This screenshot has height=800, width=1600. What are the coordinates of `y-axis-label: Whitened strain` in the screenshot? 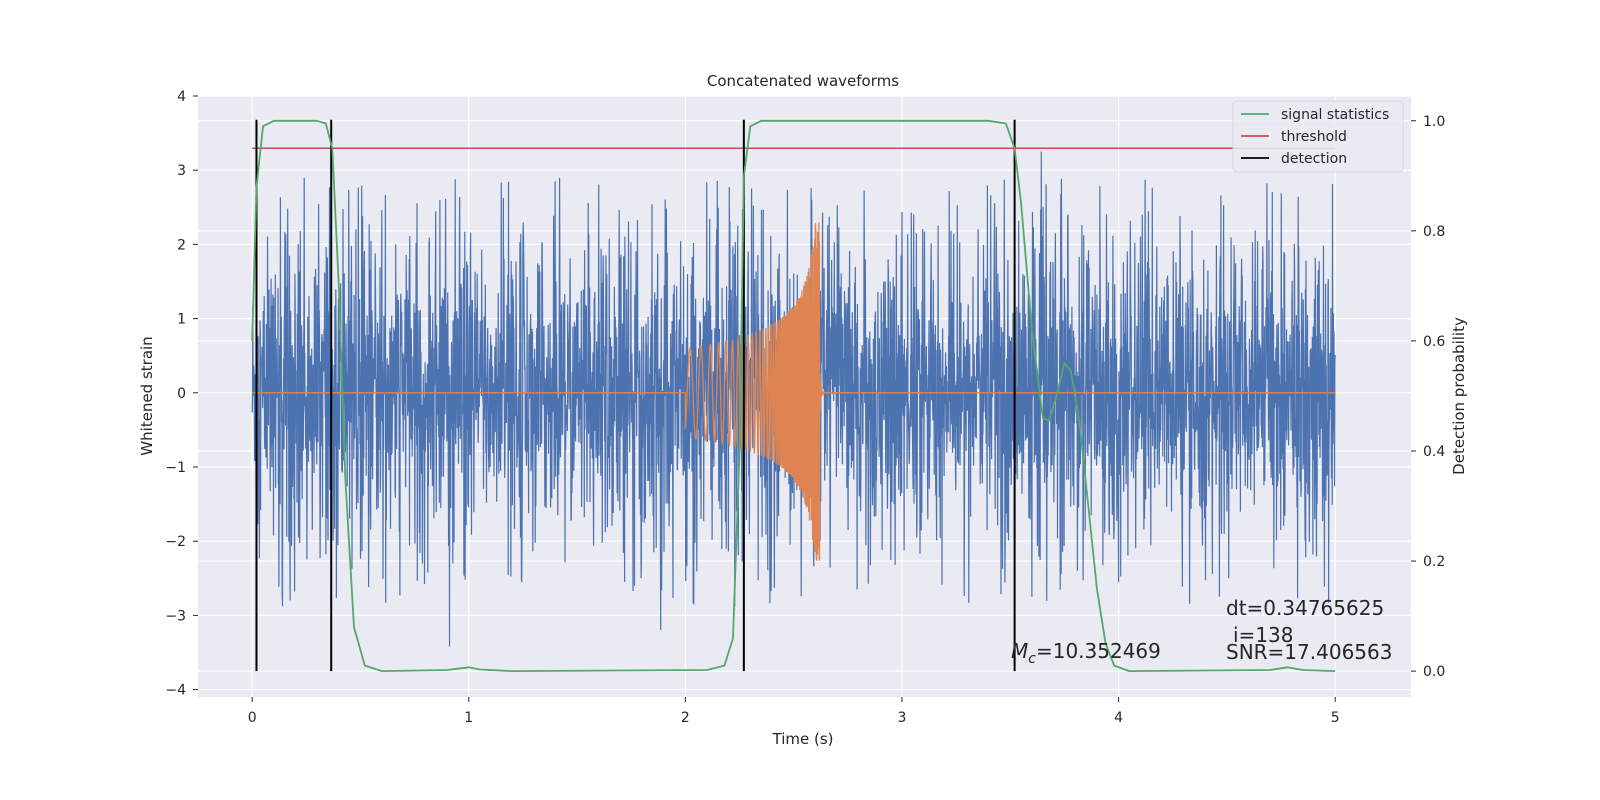 It's located at (147, 395).